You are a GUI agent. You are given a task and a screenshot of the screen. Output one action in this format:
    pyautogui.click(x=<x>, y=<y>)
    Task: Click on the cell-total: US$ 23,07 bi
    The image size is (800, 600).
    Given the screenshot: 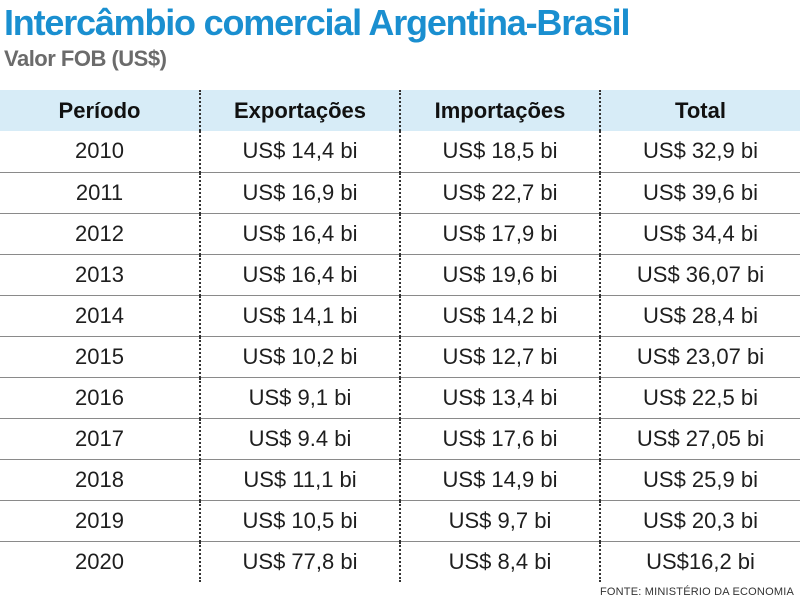 What is the action you would take?
    pyautogui.click(x=699, y=357)
    